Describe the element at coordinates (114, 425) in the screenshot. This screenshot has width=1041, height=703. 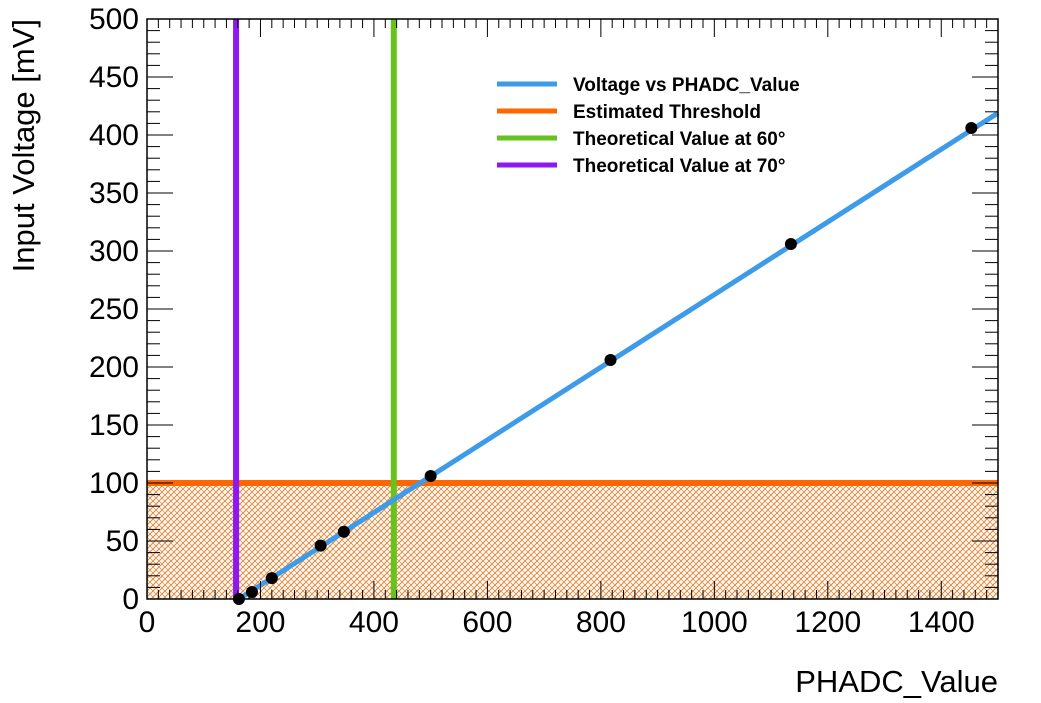
I see `y-tick-label: 150` at that location.